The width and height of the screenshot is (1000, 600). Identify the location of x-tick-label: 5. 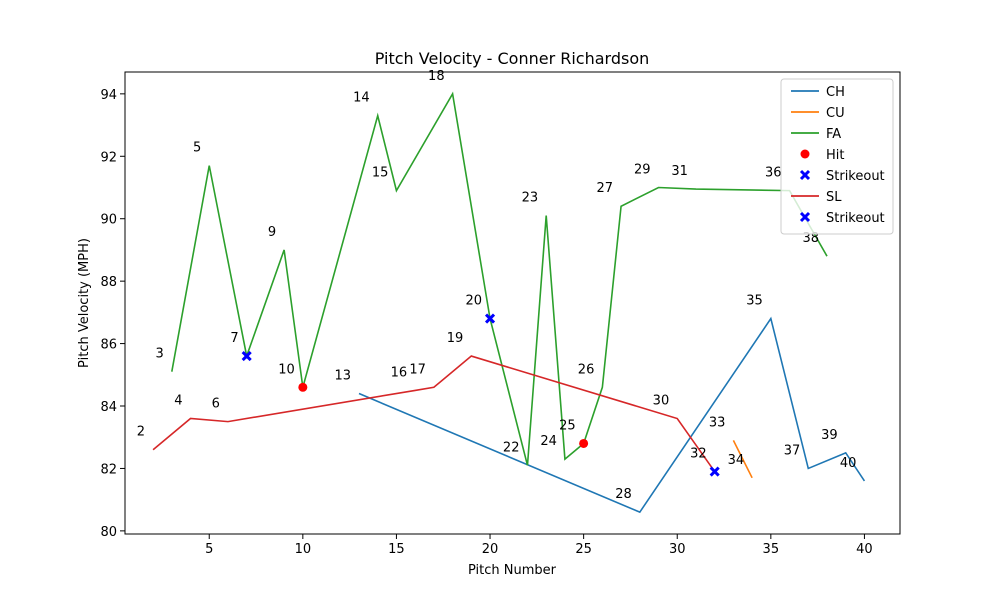
(209, 549).